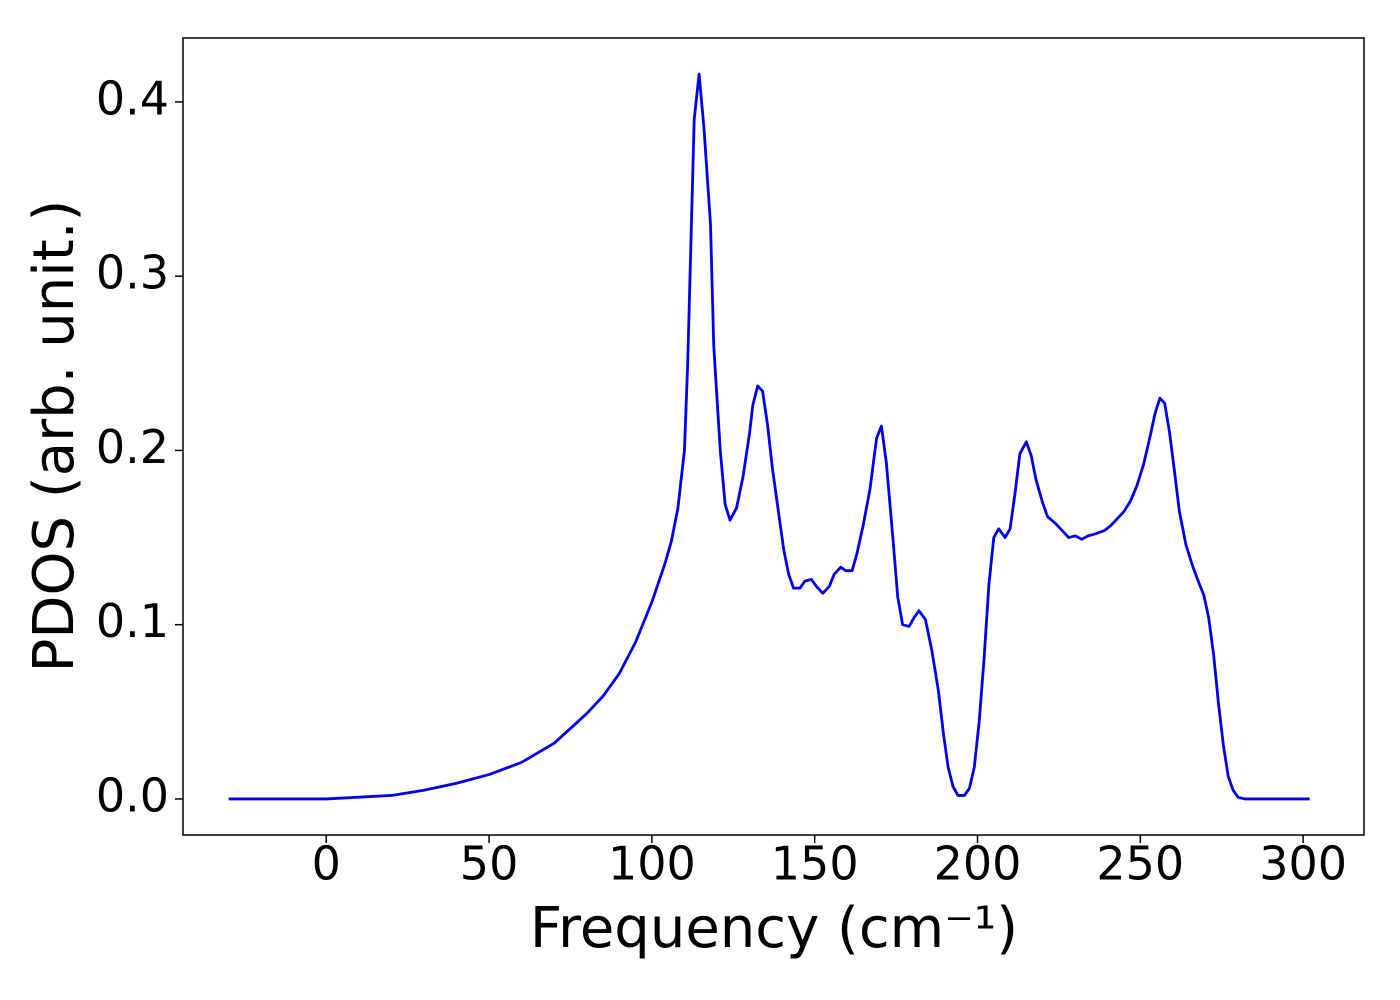 The height and width of the screenshot is (1000, 1400). Describe the element at coordinates (1303, 864) in the screenshot. I see `x-tick-label: 300` at that location.